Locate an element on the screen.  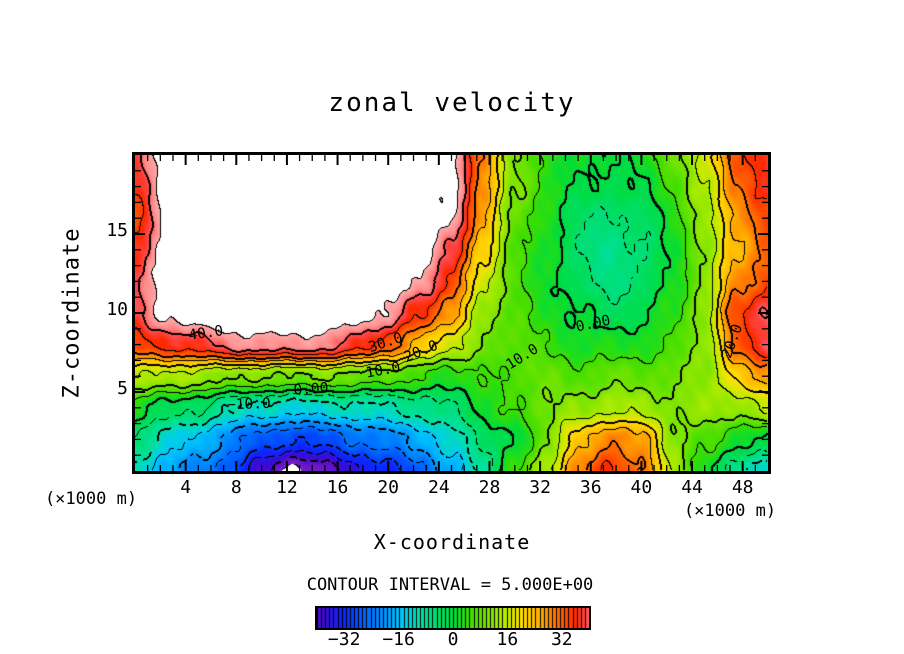
colorbar-tick-label: 0 is located at coordinates (453, 639).